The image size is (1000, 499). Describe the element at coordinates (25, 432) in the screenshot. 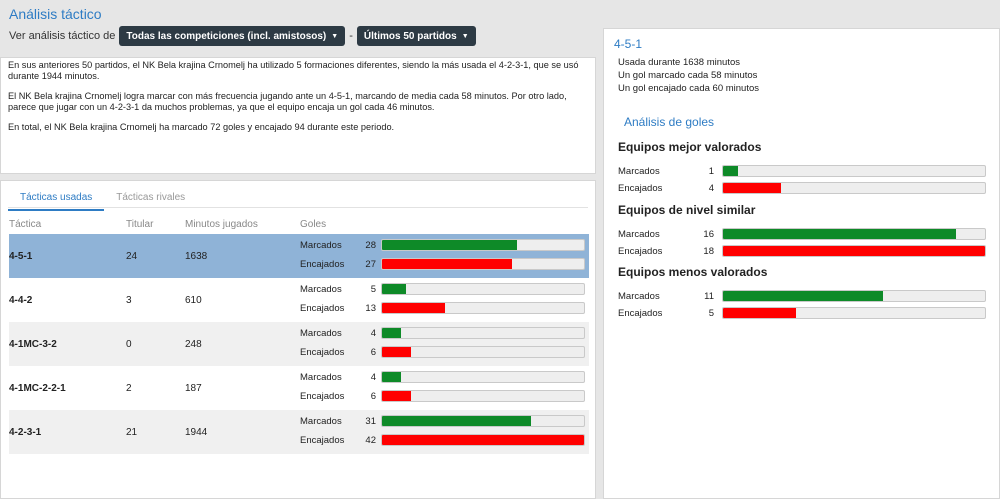

I see `tactic-name: 4-2-3-1` at that location.